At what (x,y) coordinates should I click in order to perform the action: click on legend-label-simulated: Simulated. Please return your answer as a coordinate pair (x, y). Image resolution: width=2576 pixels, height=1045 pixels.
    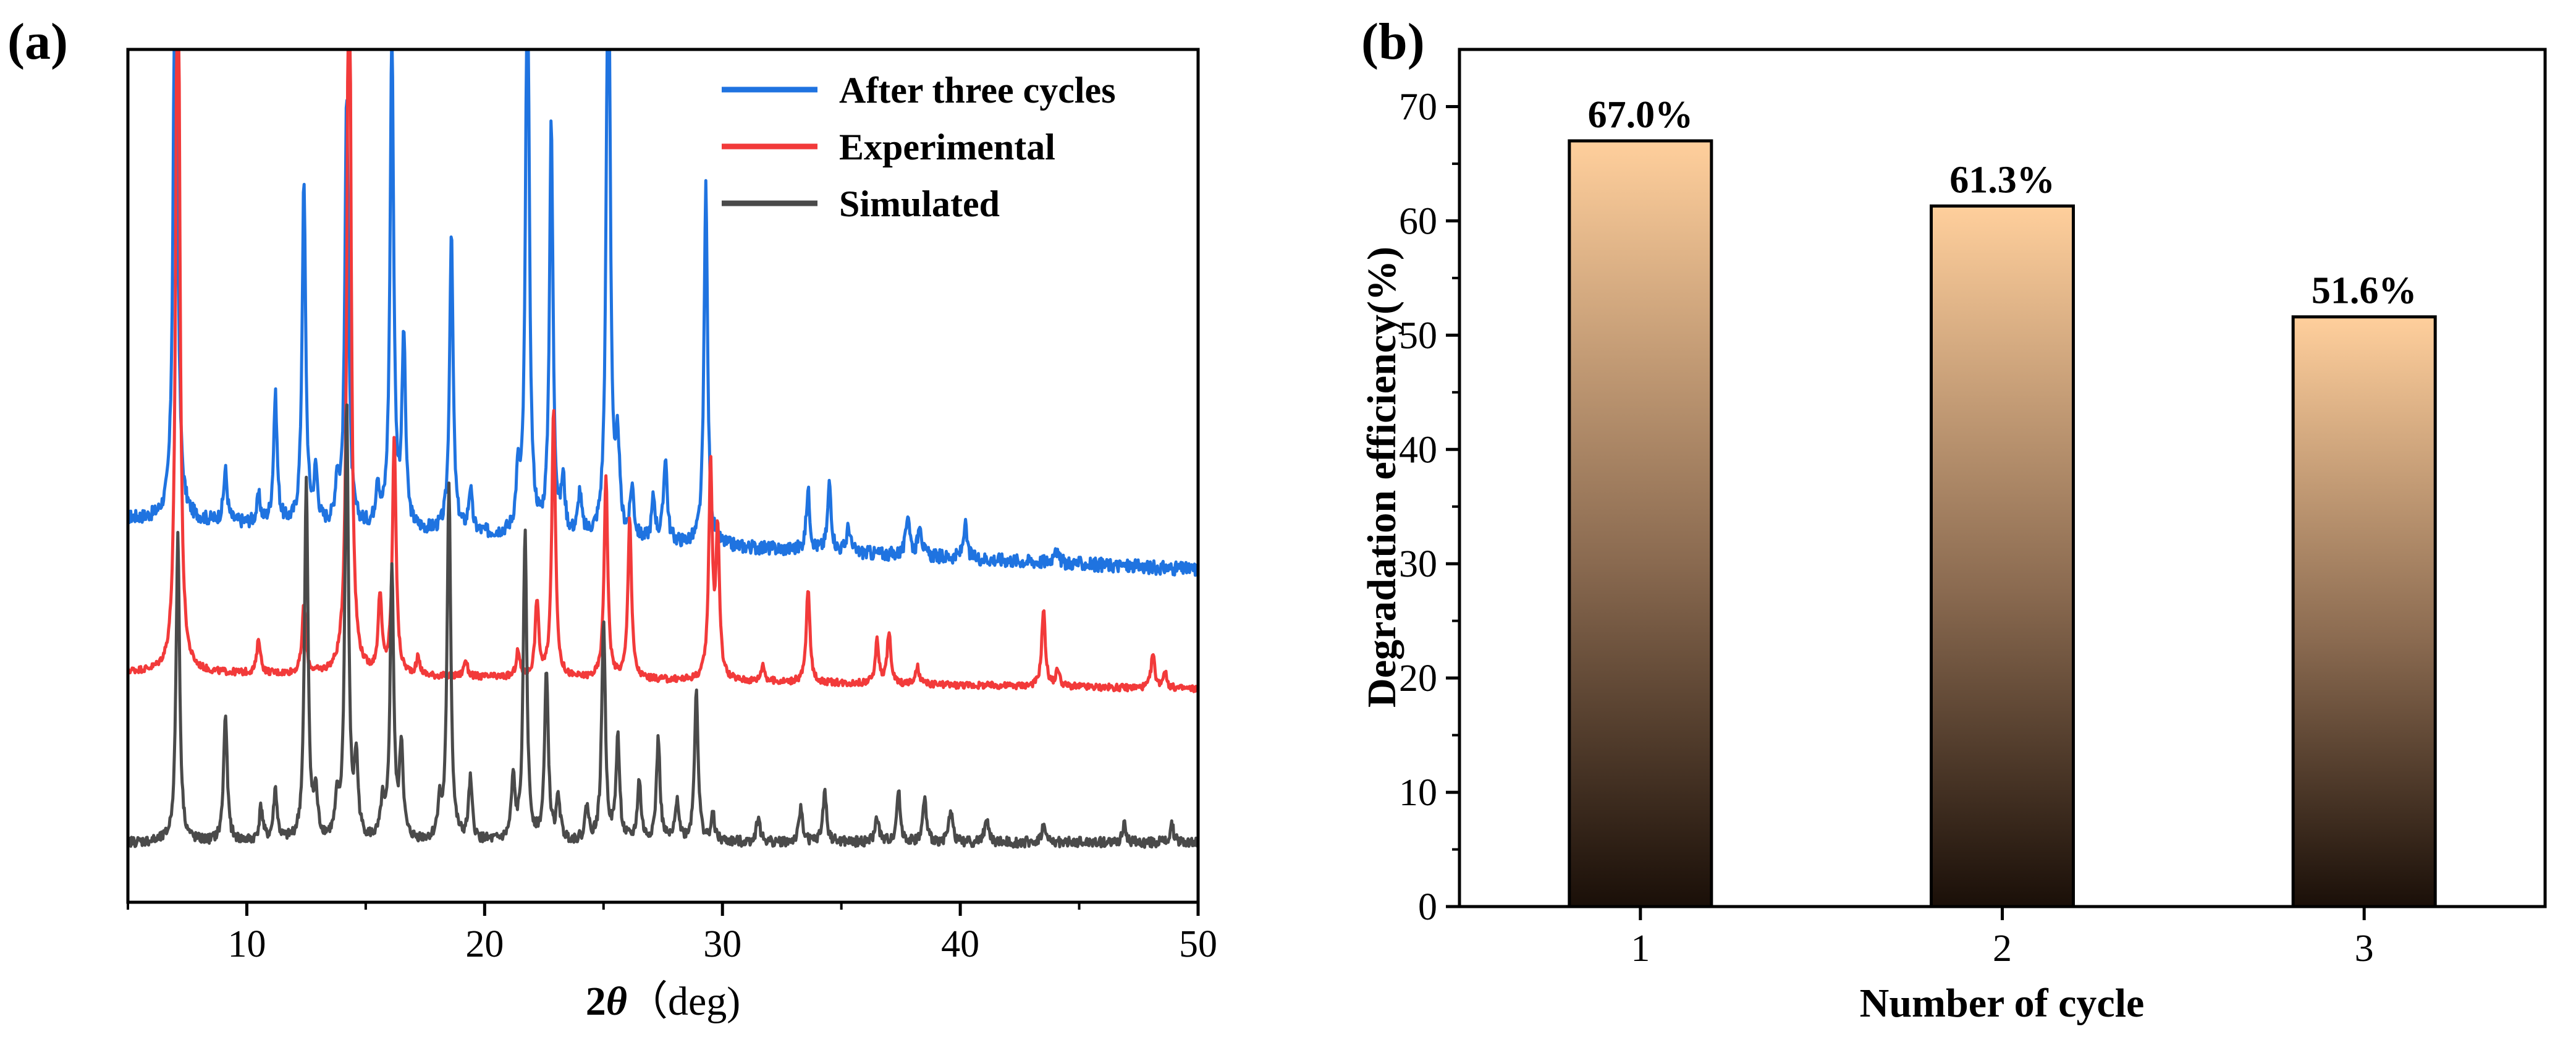
    Looking at the image, I should click on (919, 204).